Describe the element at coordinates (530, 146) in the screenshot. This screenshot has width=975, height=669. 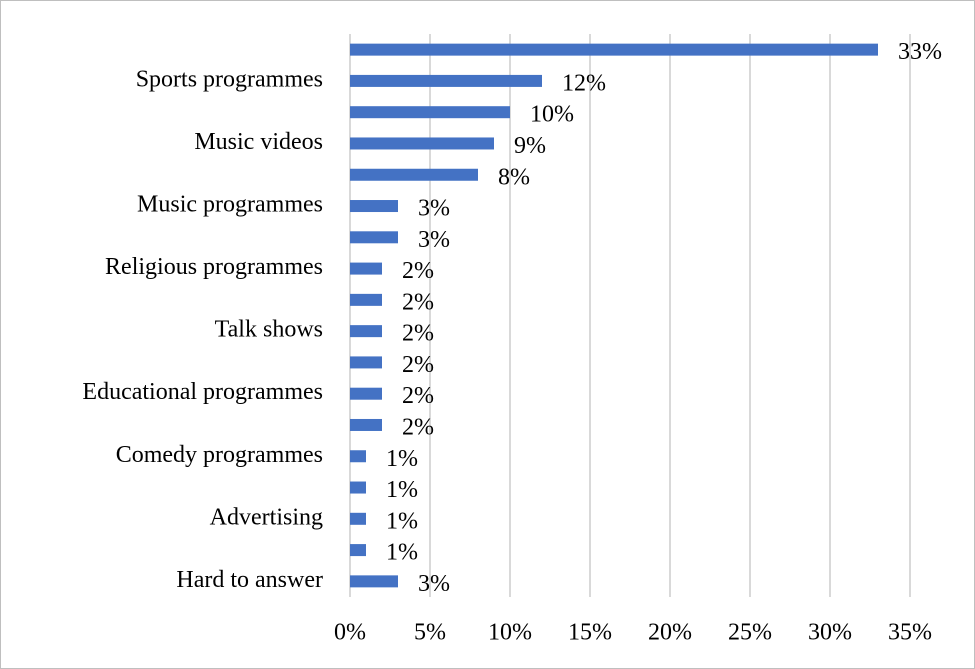
I see `value-label: 9%` at that location.